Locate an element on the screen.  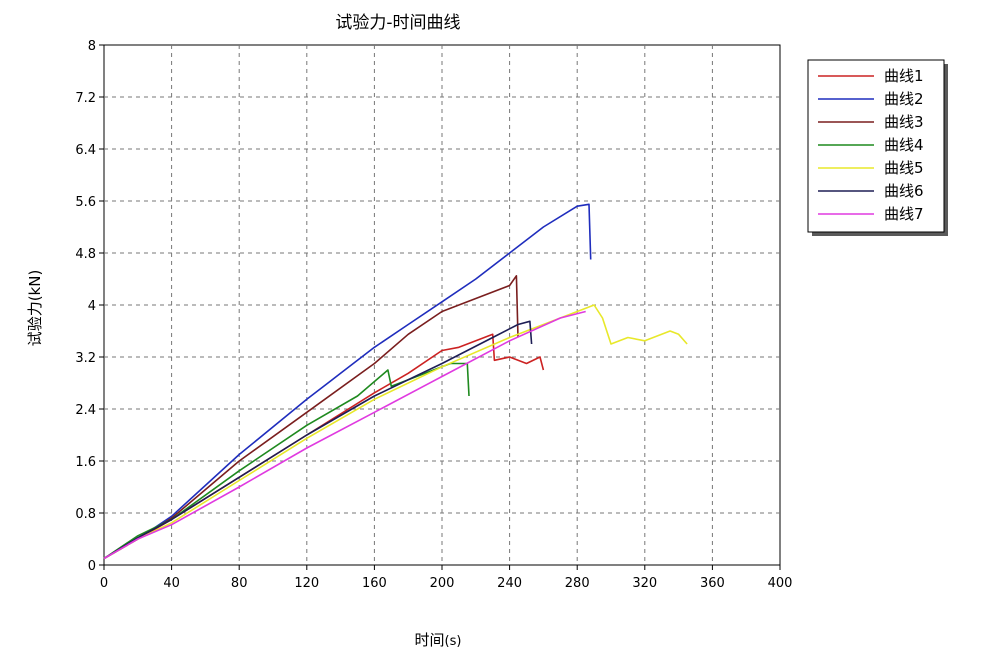
y-tick-label: 3.2 is located at coordinates (85, 358).